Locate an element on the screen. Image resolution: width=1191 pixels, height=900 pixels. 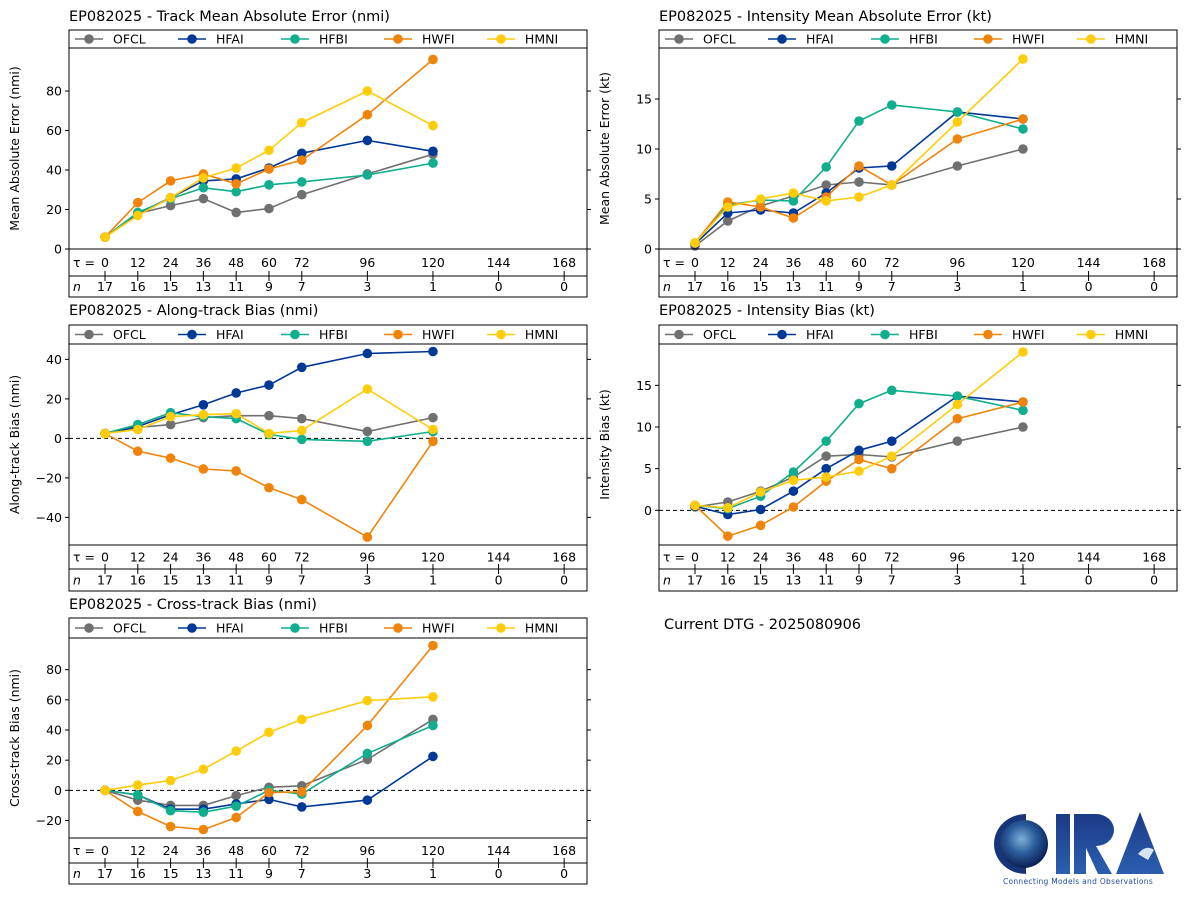
y-tick-label: 20 is located at coordinates (54, 398).